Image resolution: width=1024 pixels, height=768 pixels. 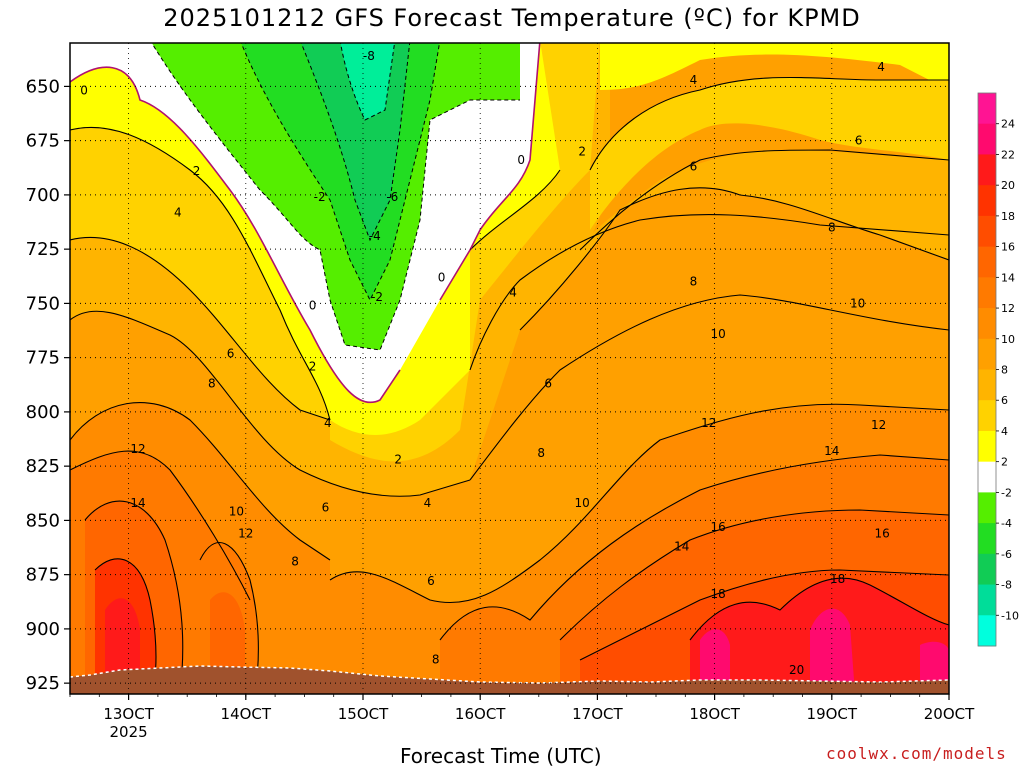 What do you see at coordinates (774, 66) in the screenshot?
I see `band-2-right` at bounding box center [774, 66].